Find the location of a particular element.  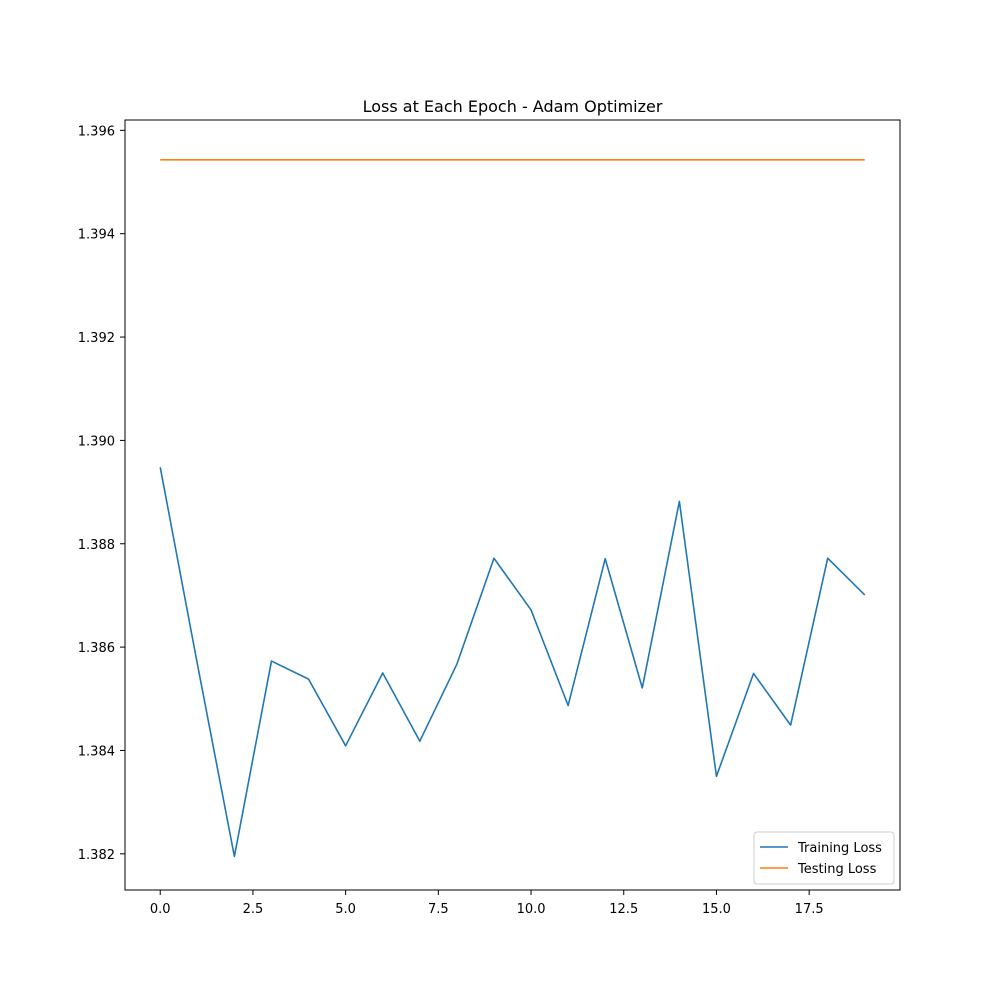

legend-label-testing-loss: Testing Loss is located at coordinates (837, 869).